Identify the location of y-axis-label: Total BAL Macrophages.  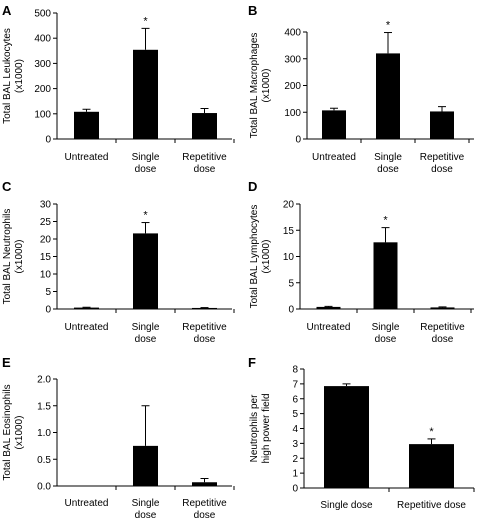
(254, 86).